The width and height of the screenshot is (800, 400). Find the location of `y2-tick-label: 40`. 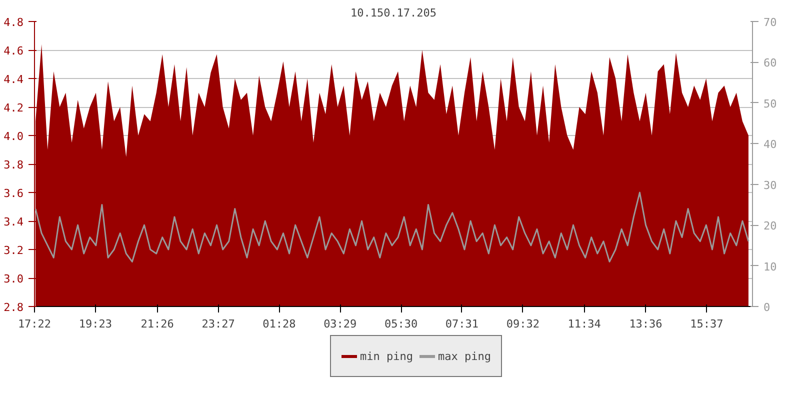

y2-tick-label: 40 is located at coordinates (770, 145).